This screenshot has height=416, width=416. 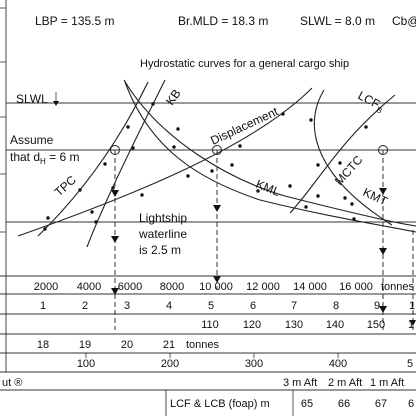 I want to click on block-coefficient-label: Cb@, so click(x=404, y=21).